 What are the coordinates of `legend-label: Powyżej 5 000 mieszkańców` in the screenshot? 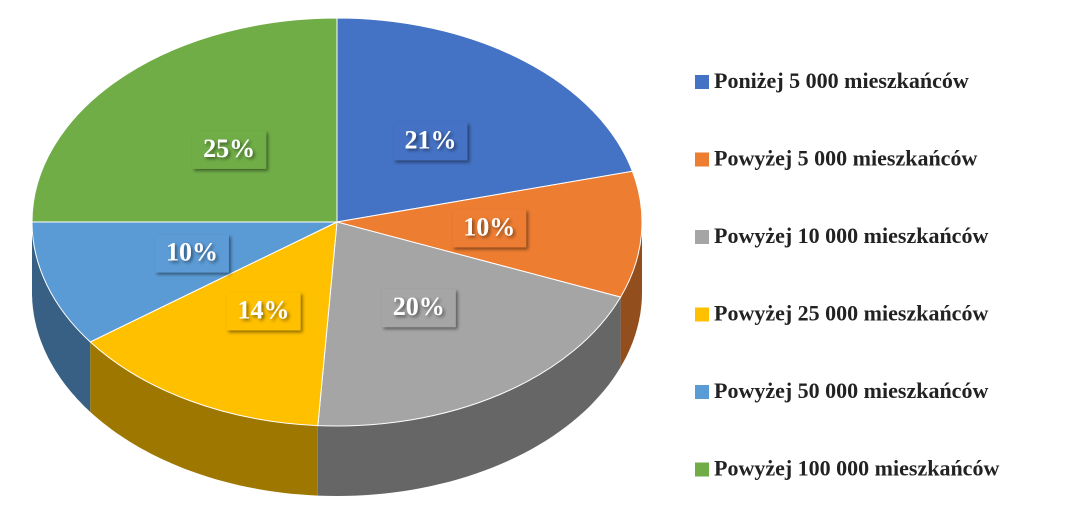 It's located at (845, 158).